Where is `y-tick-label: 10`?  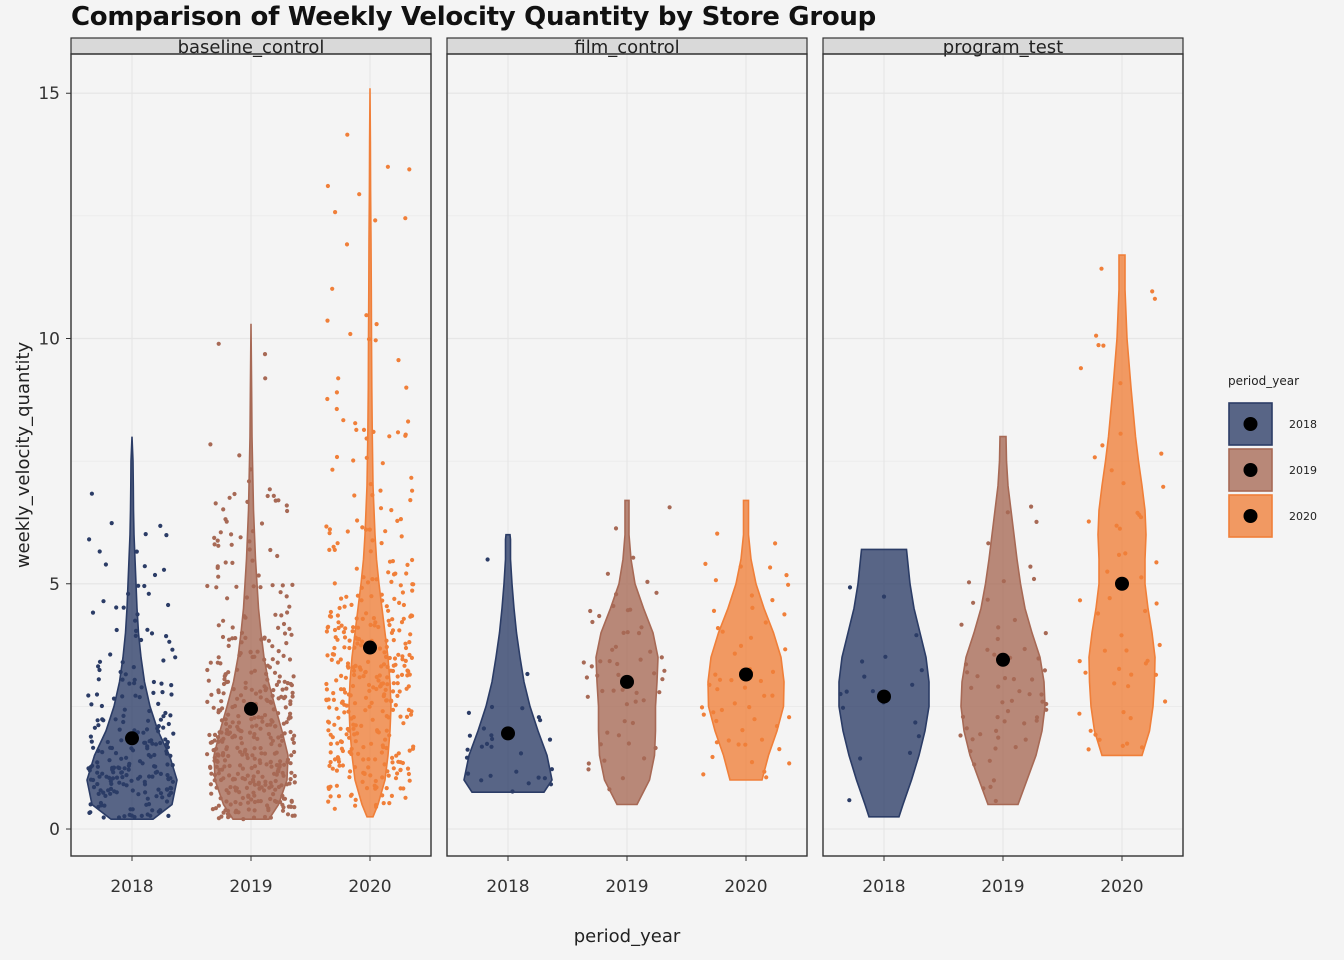 y-tick-label: 10 is located at coordinates (49, 340).